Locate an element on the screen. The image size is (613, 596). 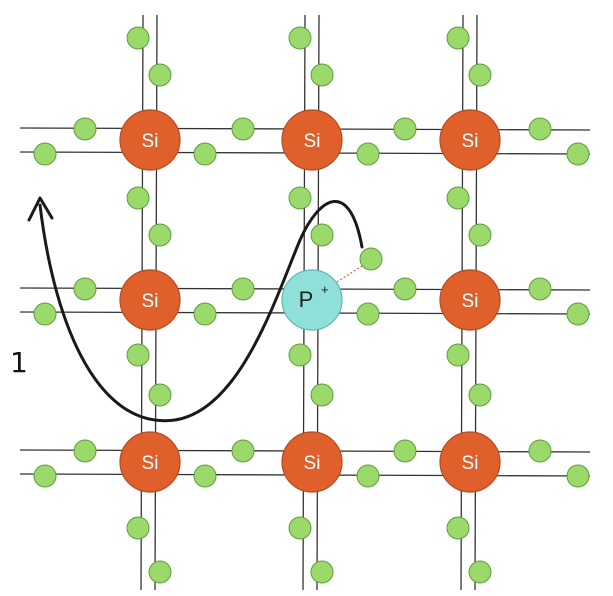
si-r1c3-atom: Si is located at coordinates (470, 140).